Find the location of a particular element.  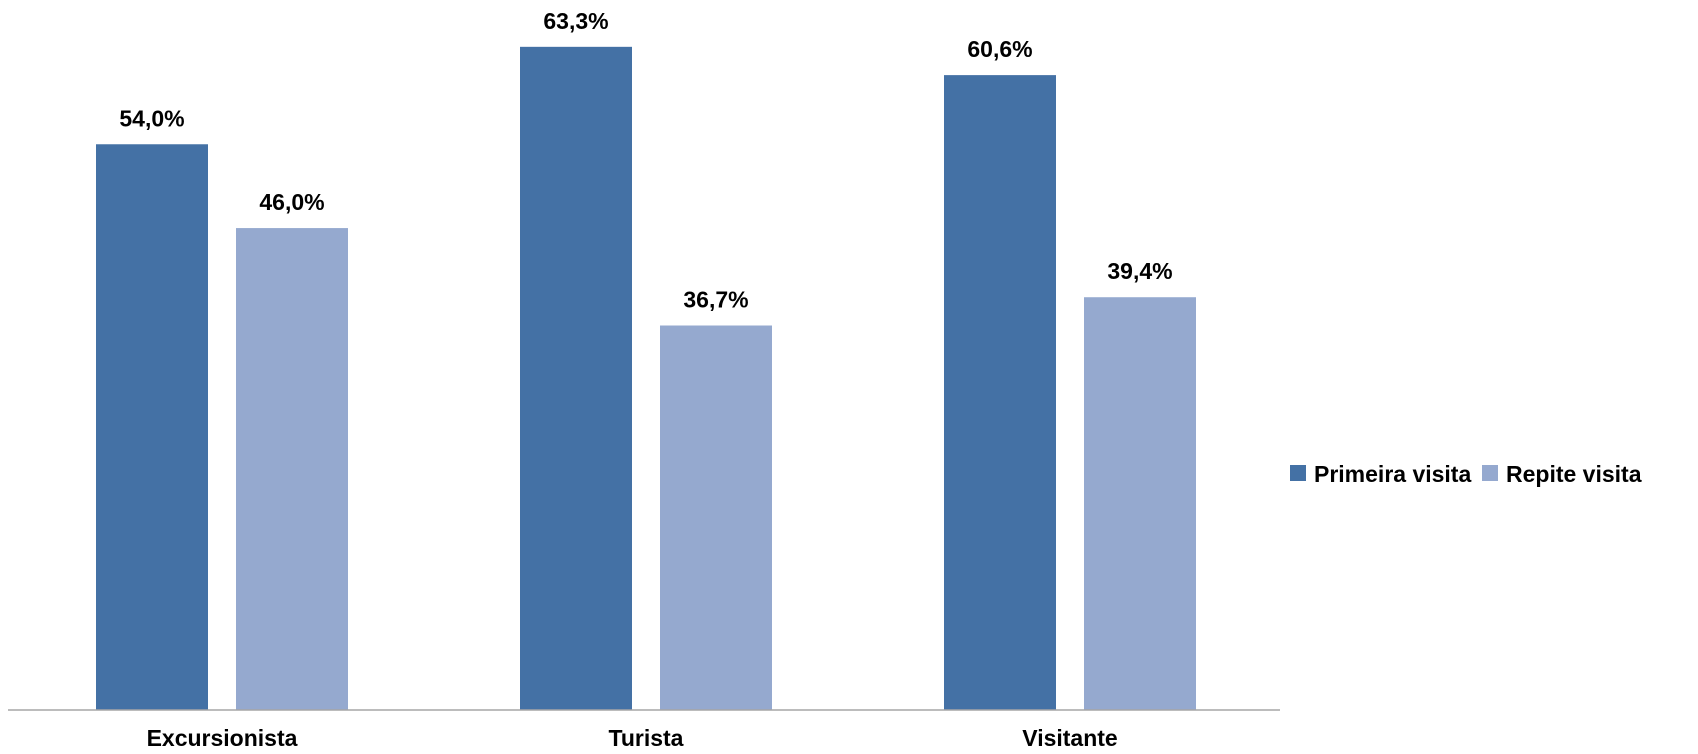

category-labels-group: Excursionista Turista Visitante is located at coordinates (632, 738).